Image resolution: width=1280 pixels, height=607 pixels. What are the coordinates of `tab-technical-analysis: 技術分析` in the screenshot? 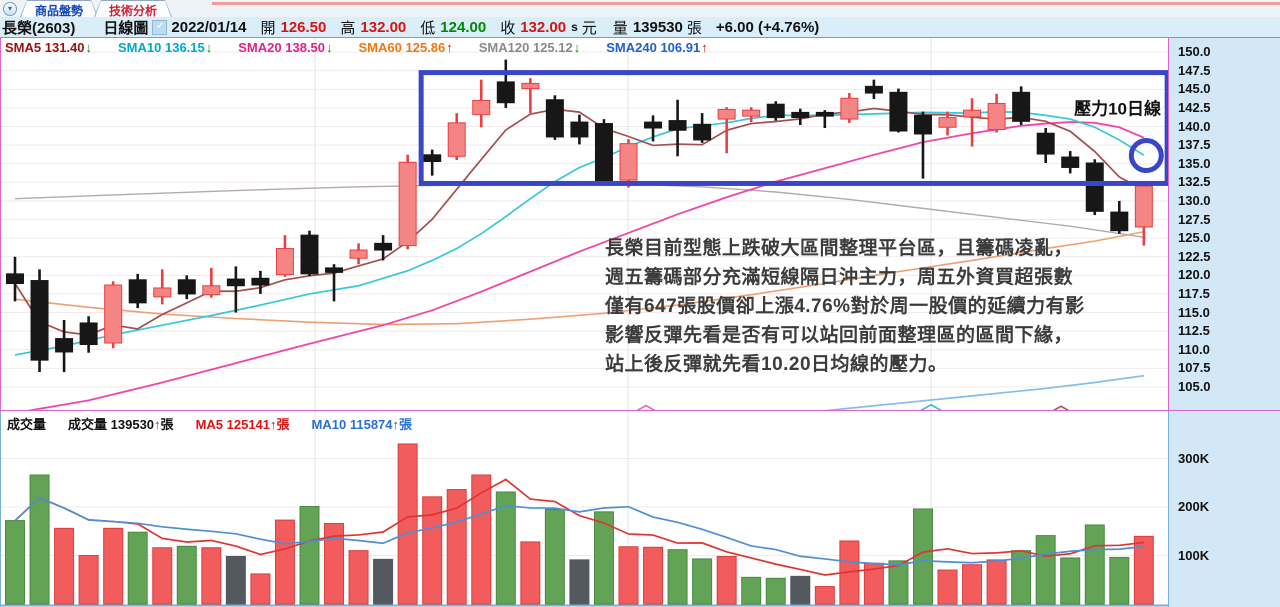 It's located at (133, 8).